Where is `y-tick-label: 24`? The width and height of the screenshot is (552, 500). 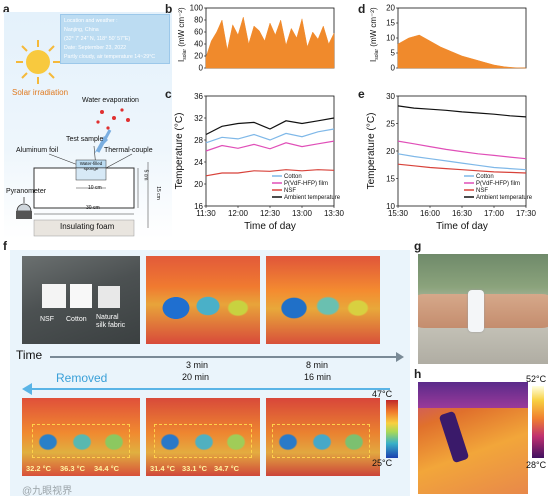 y-tick-label: 24 is located at coordinates (198, 162).